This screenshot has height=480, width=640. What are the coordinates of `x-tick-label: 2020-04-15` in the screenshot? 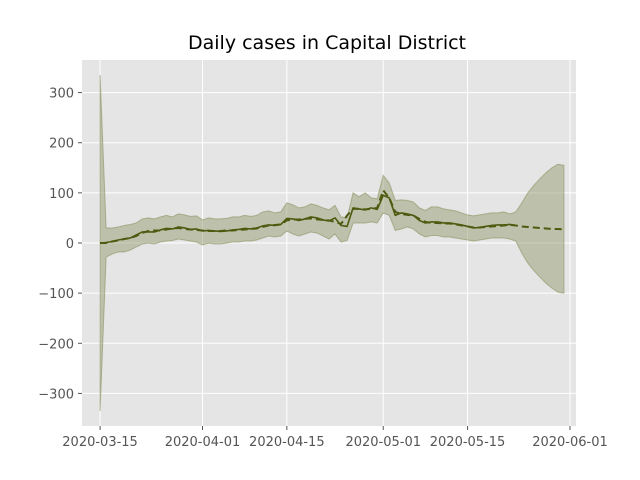 It's located at (287, 442).